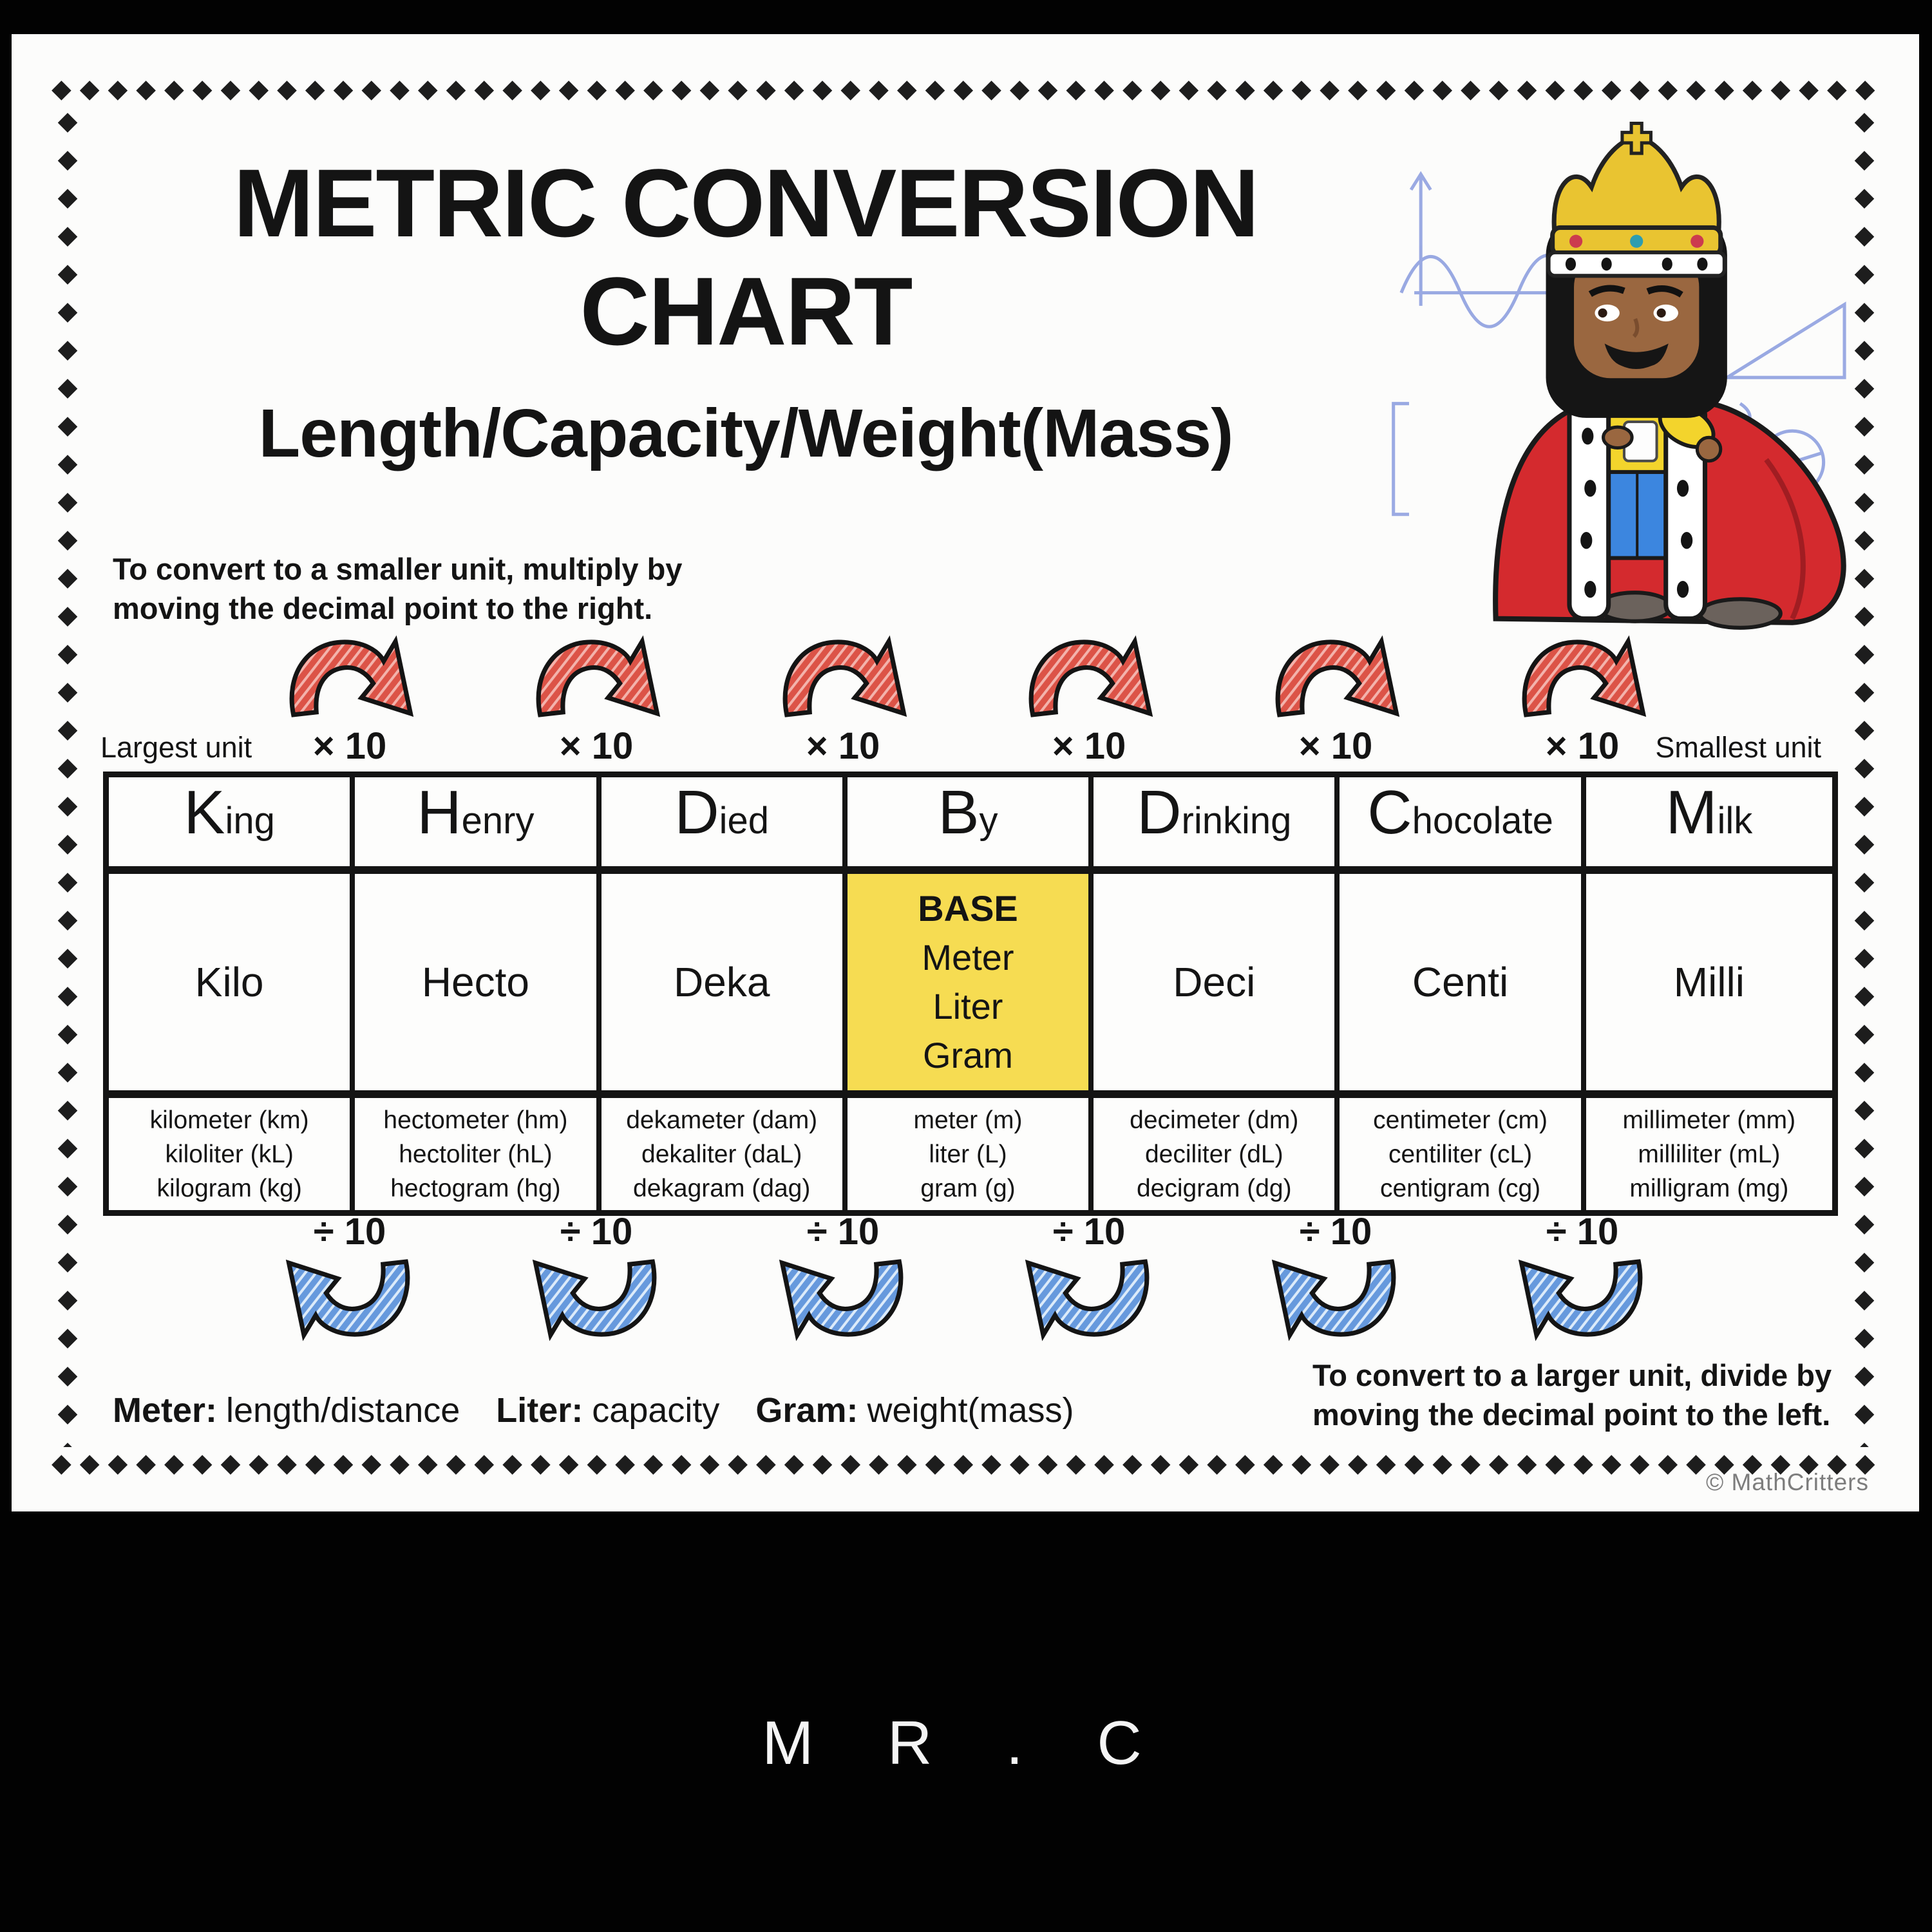 This screenshot has width=1932, height=1932. What do you see at coordinates (746, 257) in the screenshot?
I see `page-title: METRIC CONVERSION CHART` at bounding box center [746, 257].